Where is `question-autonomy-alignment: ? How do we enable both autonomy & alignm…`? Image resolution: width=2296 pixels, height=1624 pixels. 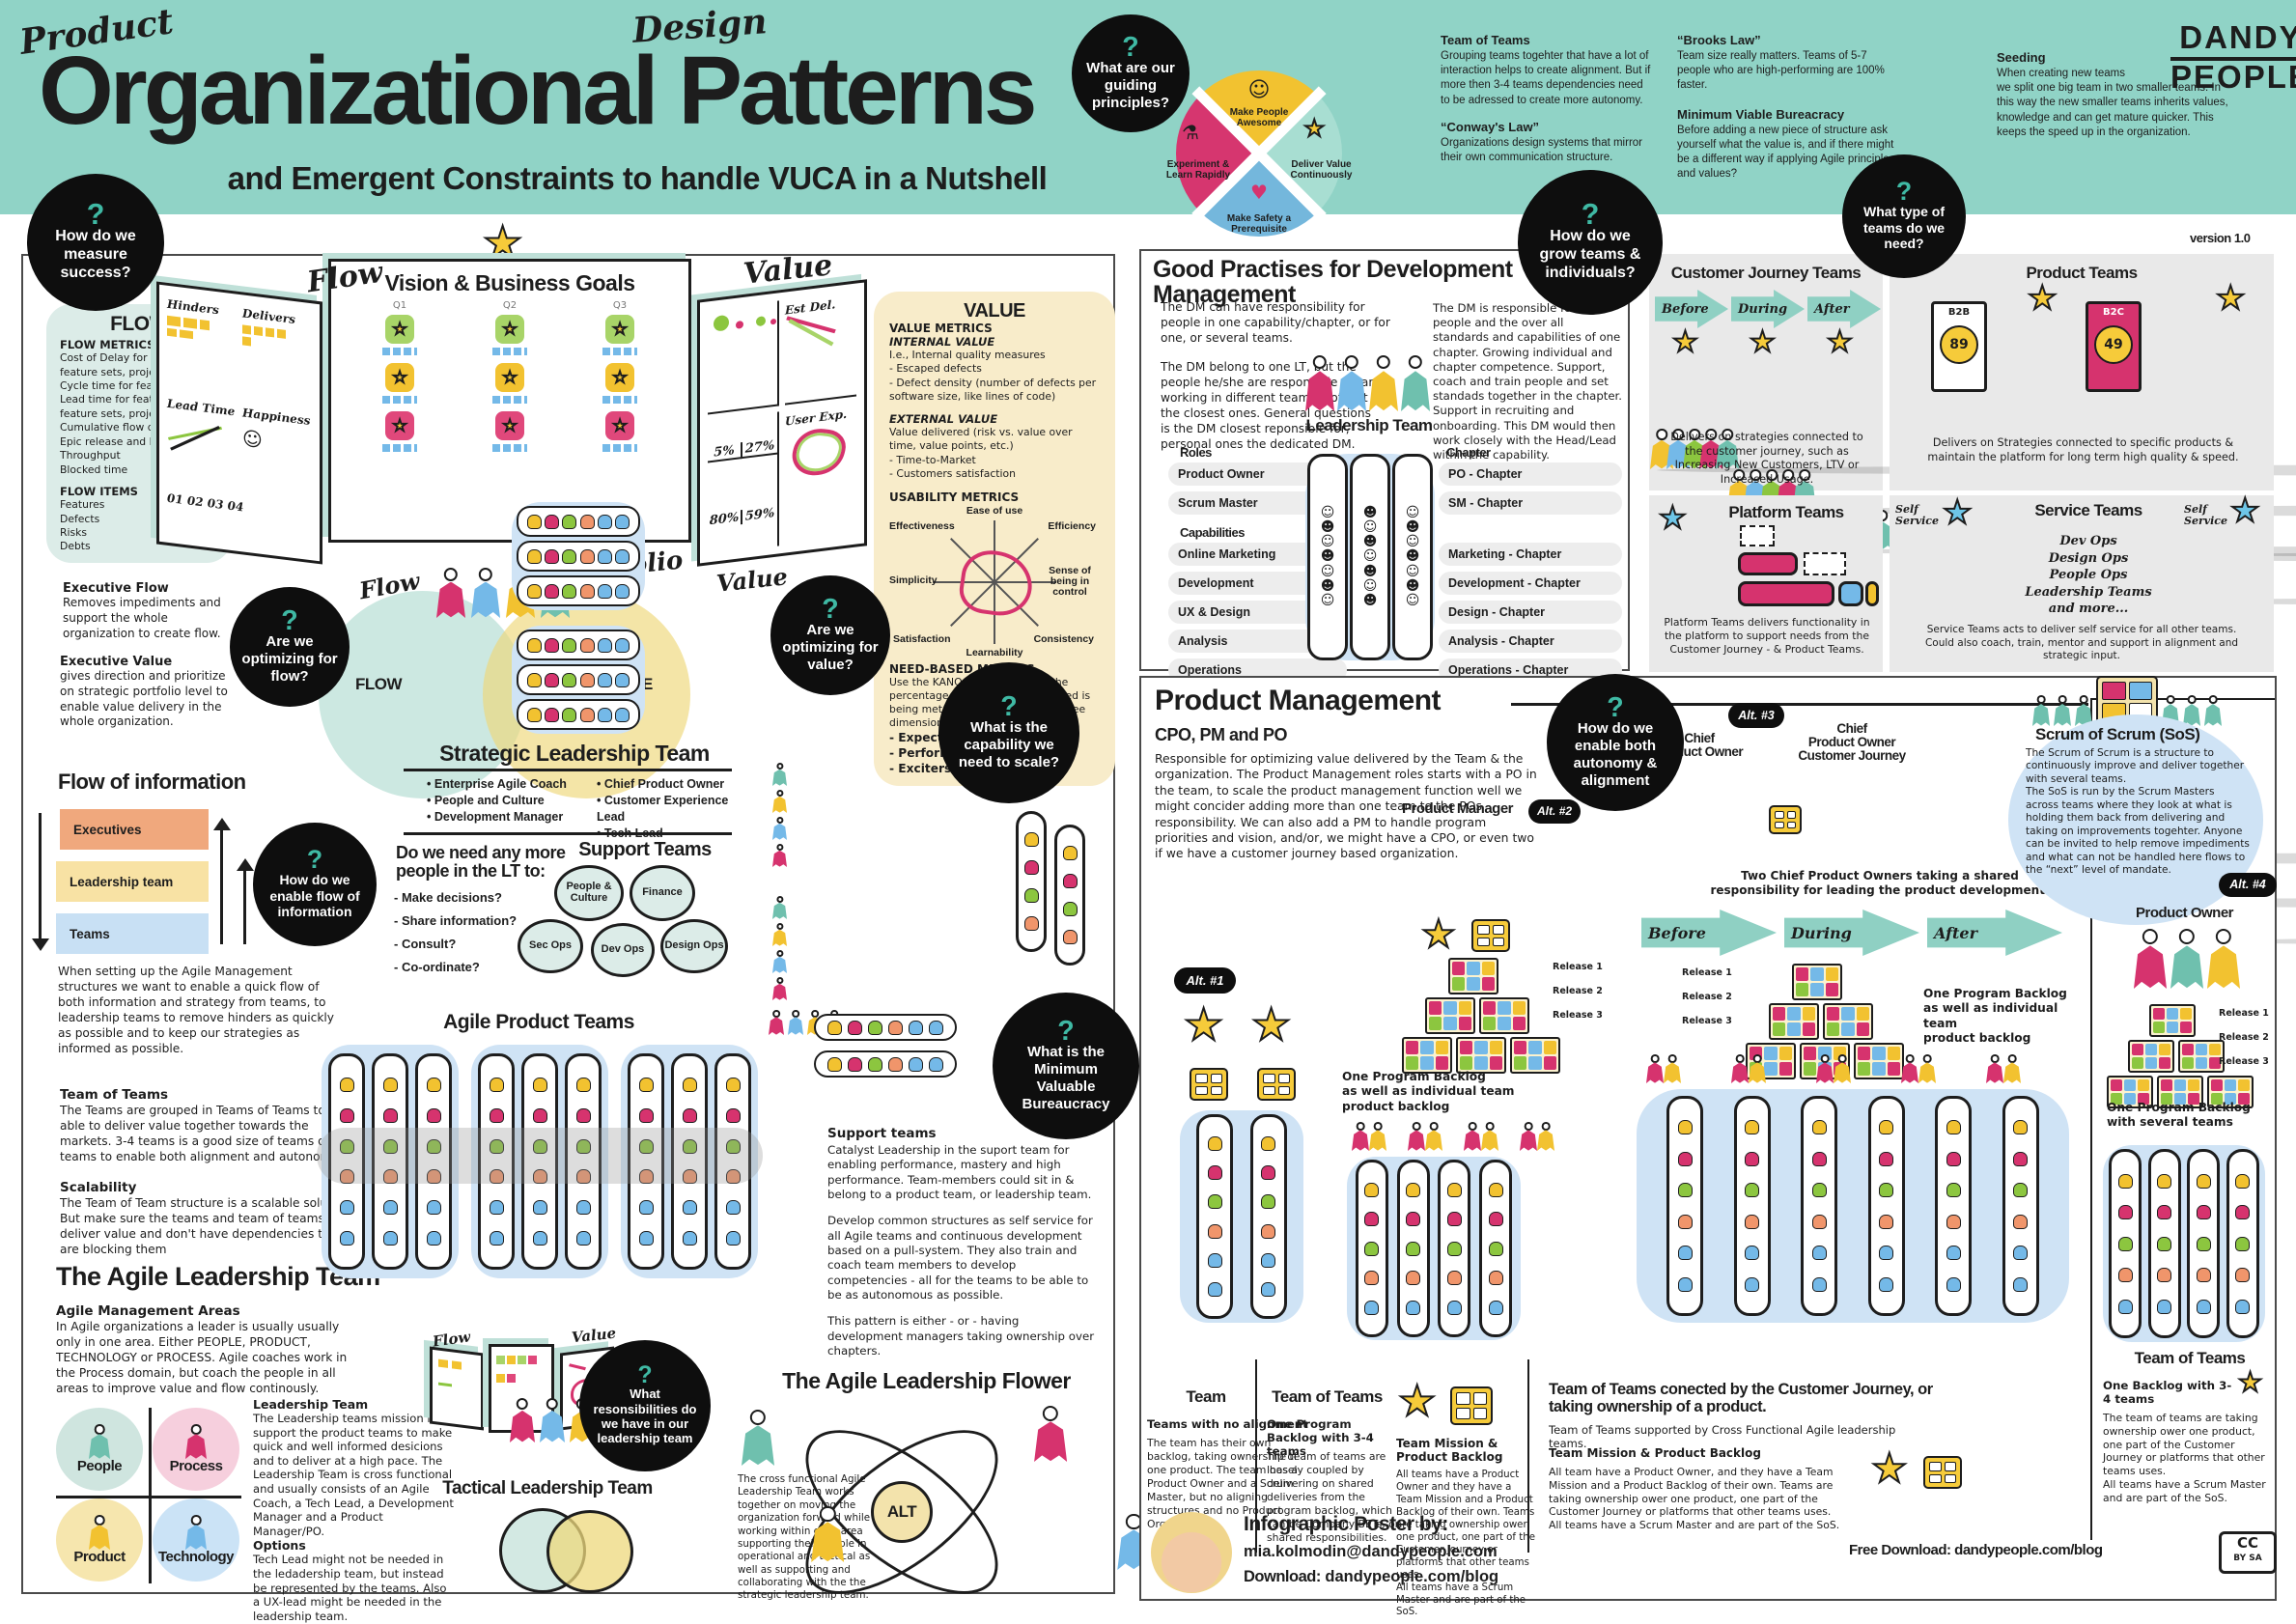
question-autonomy-alignment: ? How do we enable both autonomy & alignm… is located at coordinates (1616, 743).